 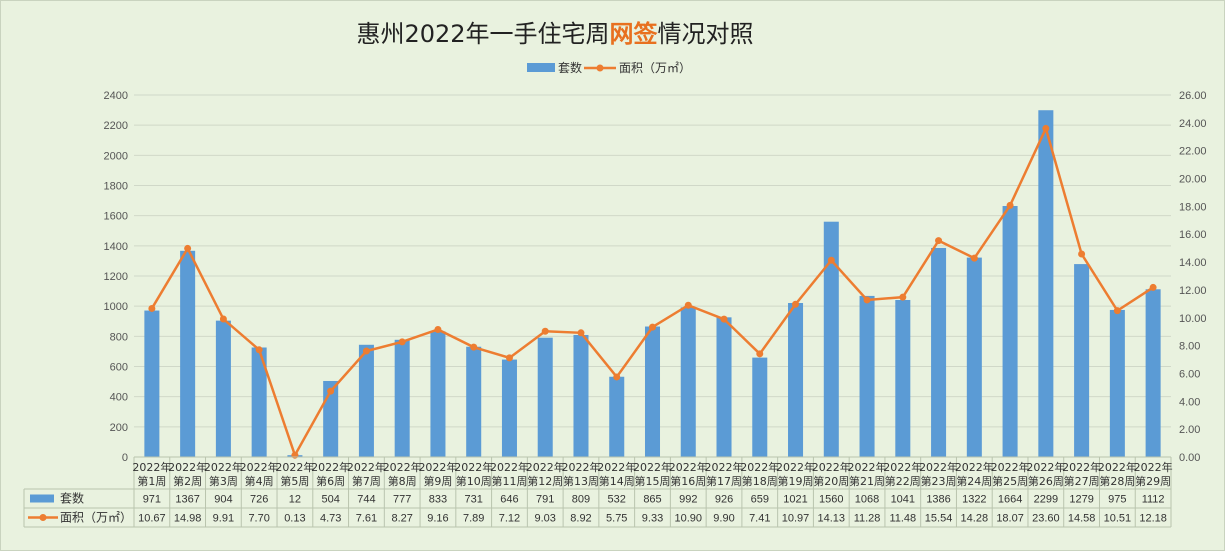 I want to click on table-value-count: 1068, so click(x=867, y=500).